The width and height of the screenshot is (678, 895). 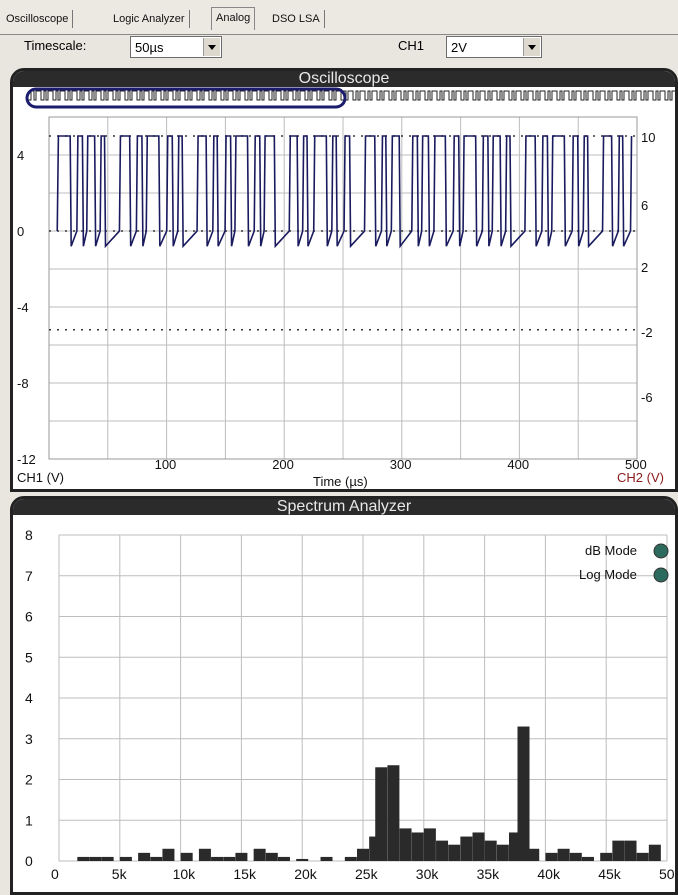 I want to click on y-tick-label: 7, so click(x=29, y=576).